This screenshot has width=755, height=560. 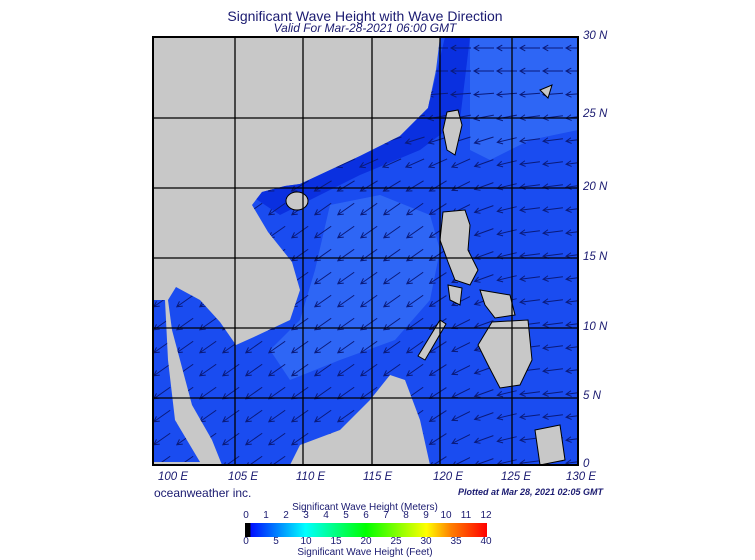 I want to click on plotted-time: Plotted at Mar 28, 2021 02:05 GMT, so click(x=531, y=492).